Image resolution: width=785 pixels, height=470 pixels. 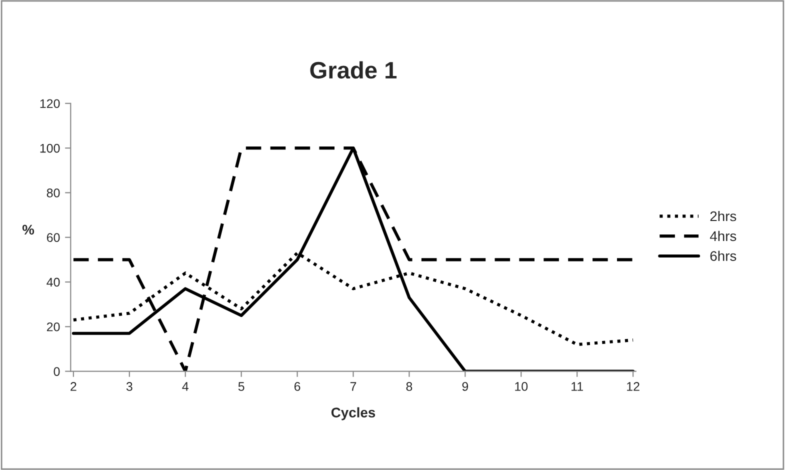 I want to click on x-tick-label: 10, so click(x=521, y=386).